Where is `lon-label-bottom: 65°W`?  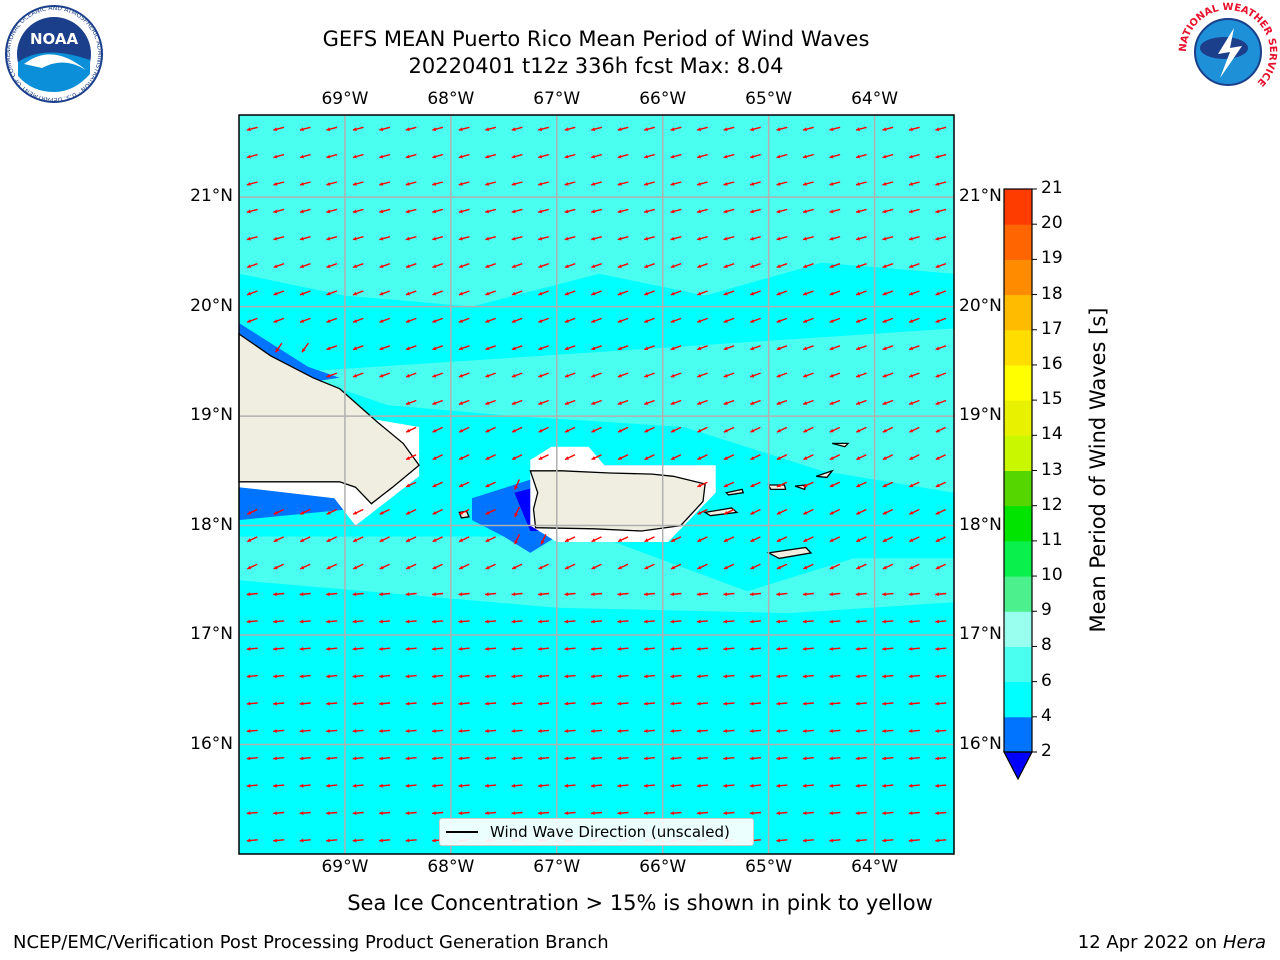 lon-label-bottom: 65°W is located at coordinates (769, 867).